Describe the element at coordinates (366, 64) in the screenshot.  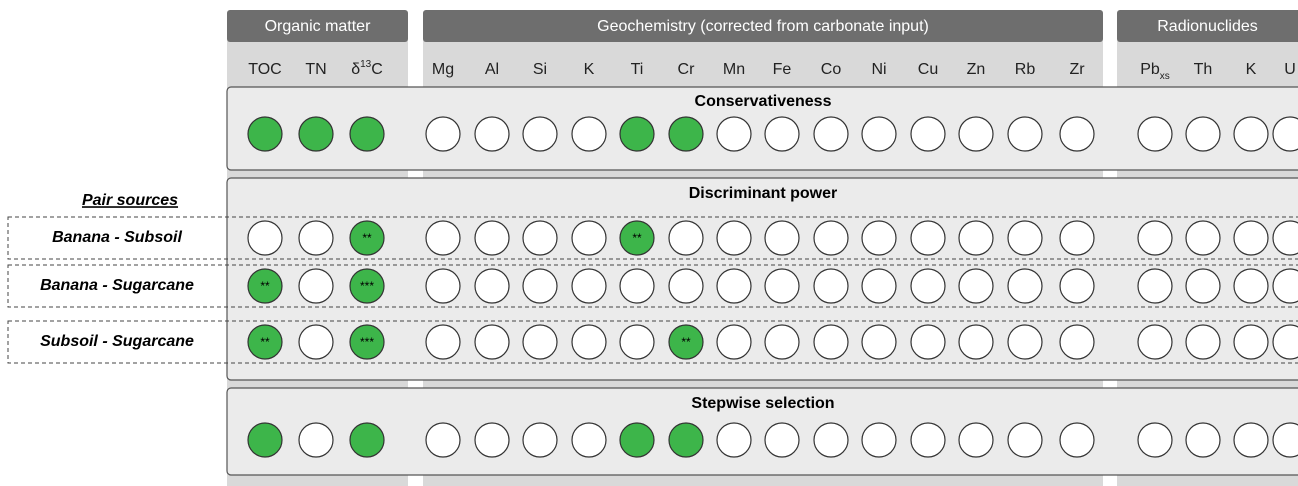
I see `label-part: 13` at that location.